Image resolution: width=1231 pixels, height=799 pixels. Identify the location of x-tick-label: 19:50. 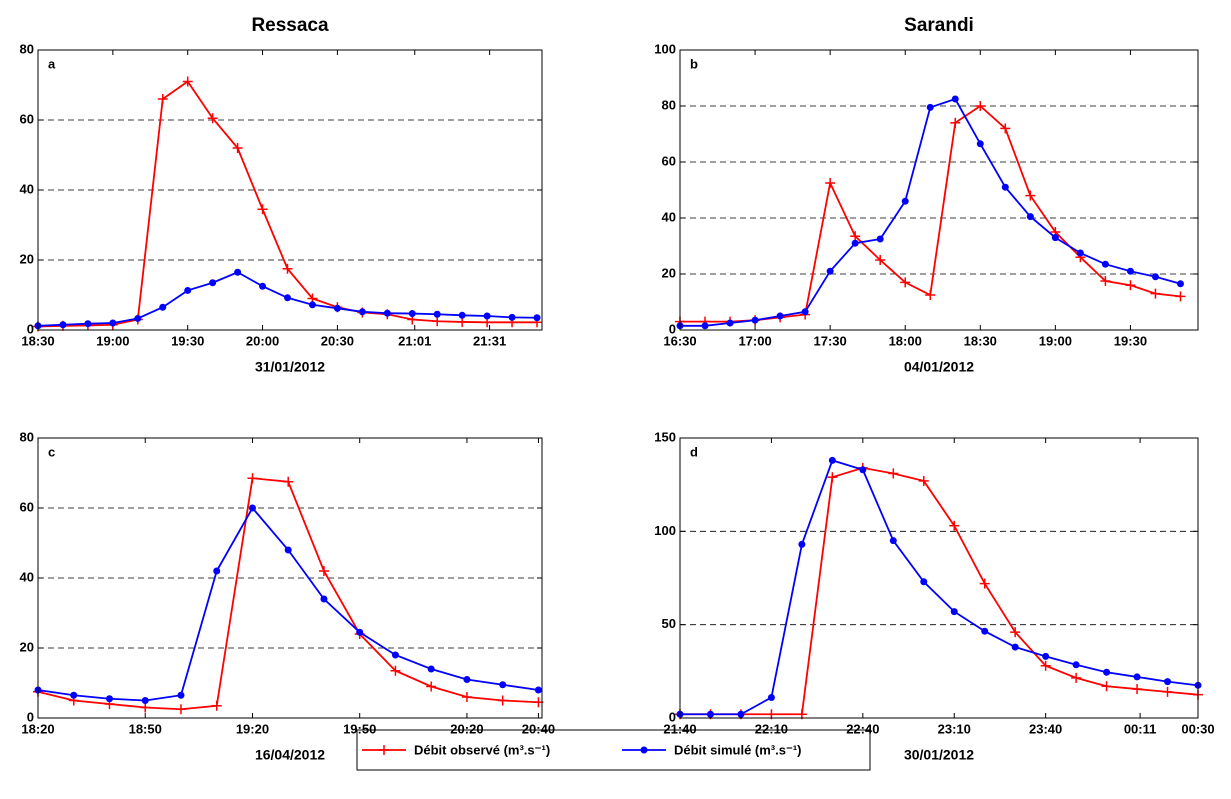
(359, 728).